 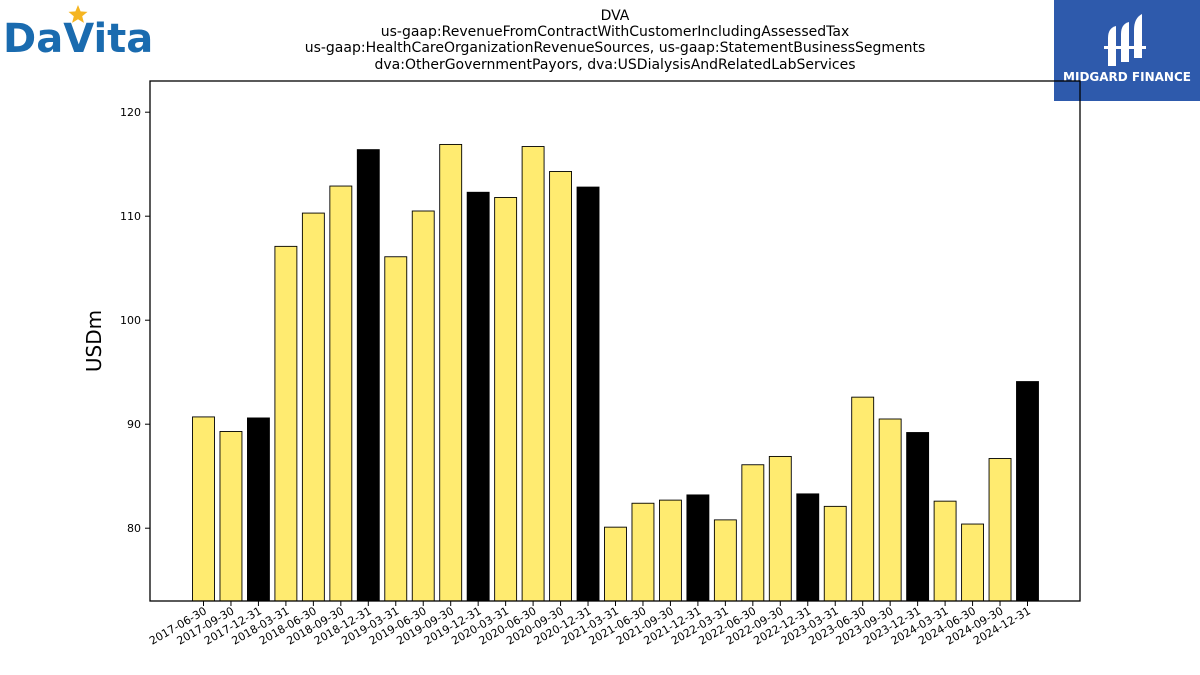 I want to click on y-axis-ticks: 80 90 100 110 120, so click(x=135, y=320).